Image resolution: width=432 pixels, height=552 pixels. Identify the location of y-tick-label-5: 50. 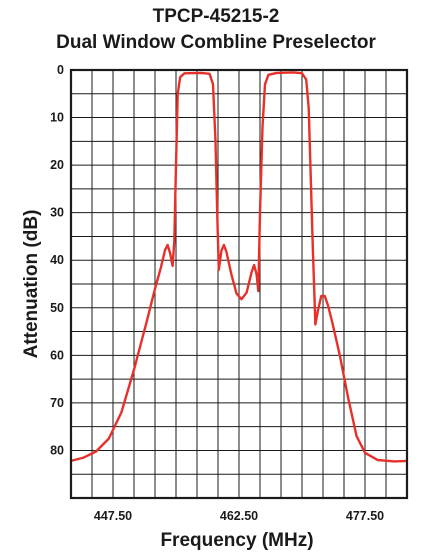
(57, 308).